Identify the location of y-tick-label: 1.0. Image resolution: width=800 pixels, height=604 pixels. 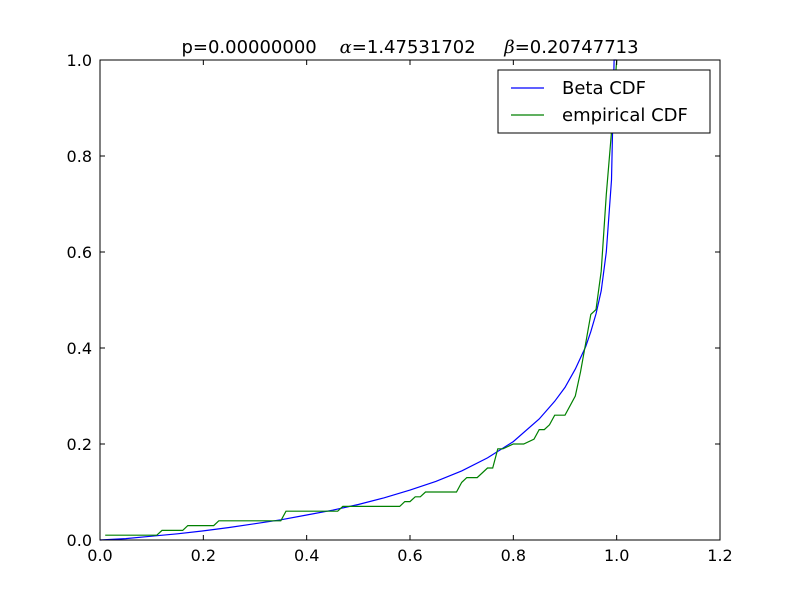
(79, 60).